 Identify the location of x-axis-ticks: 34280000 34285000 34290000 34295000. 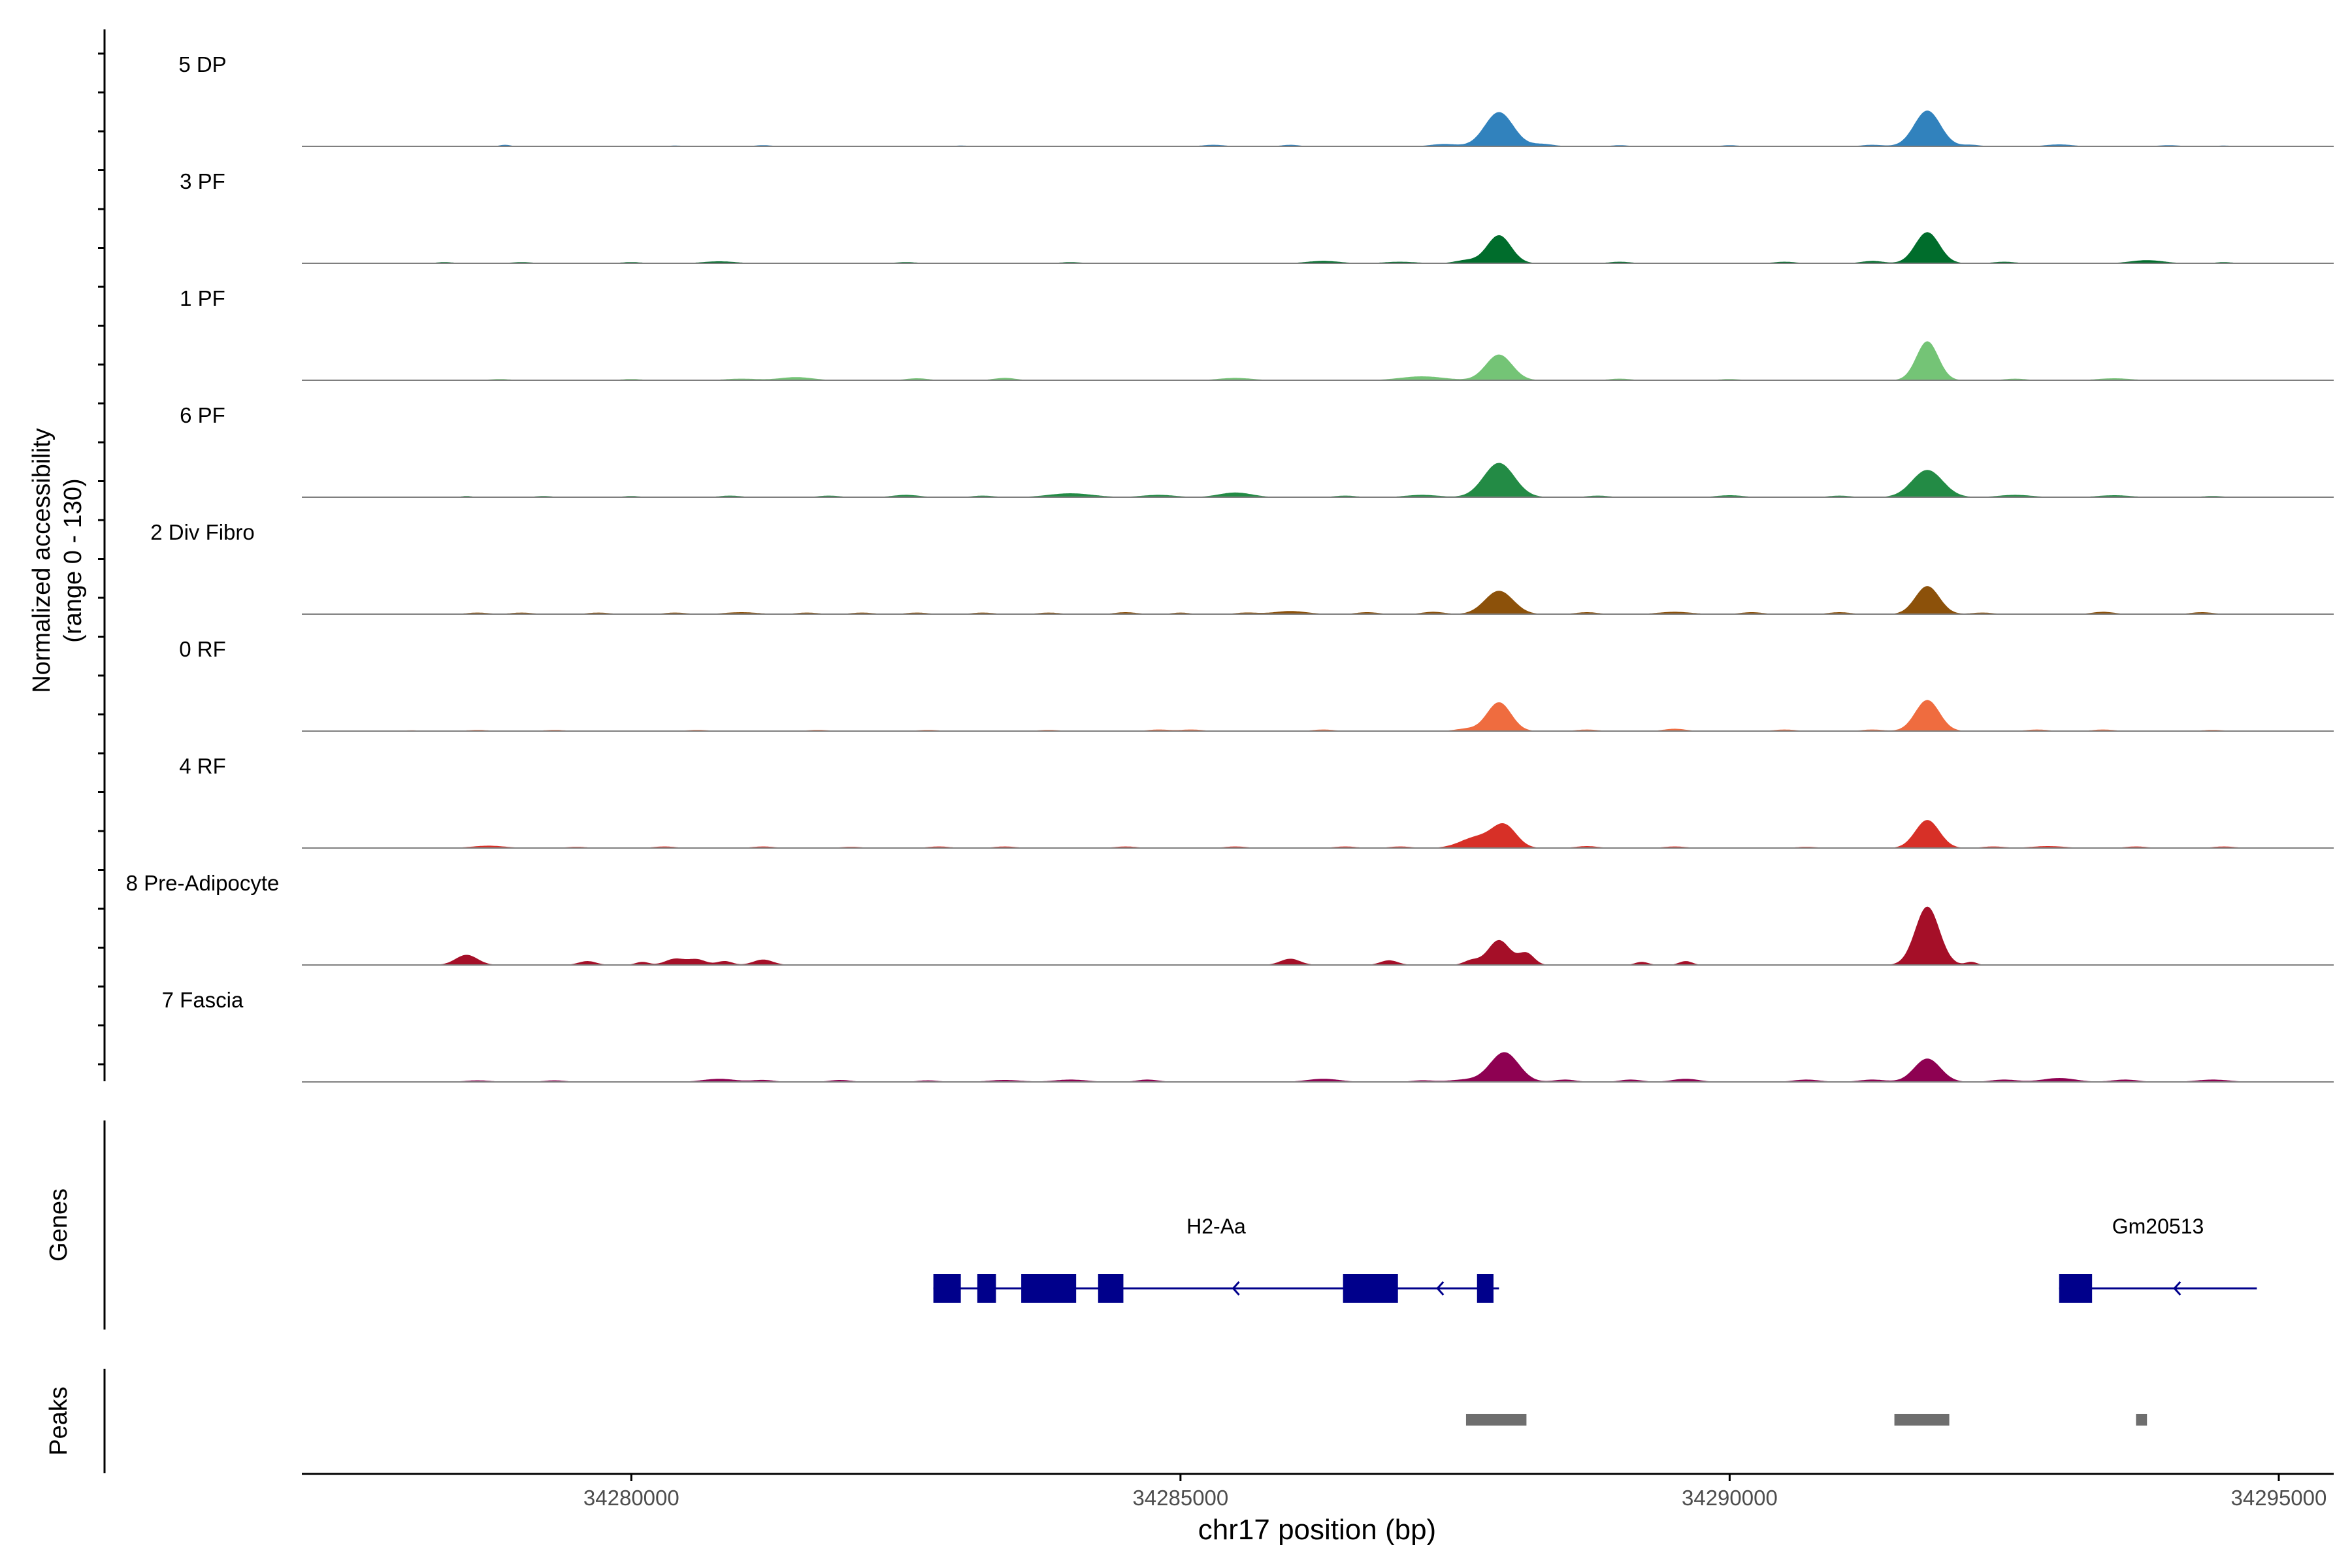
(1455, 1492).